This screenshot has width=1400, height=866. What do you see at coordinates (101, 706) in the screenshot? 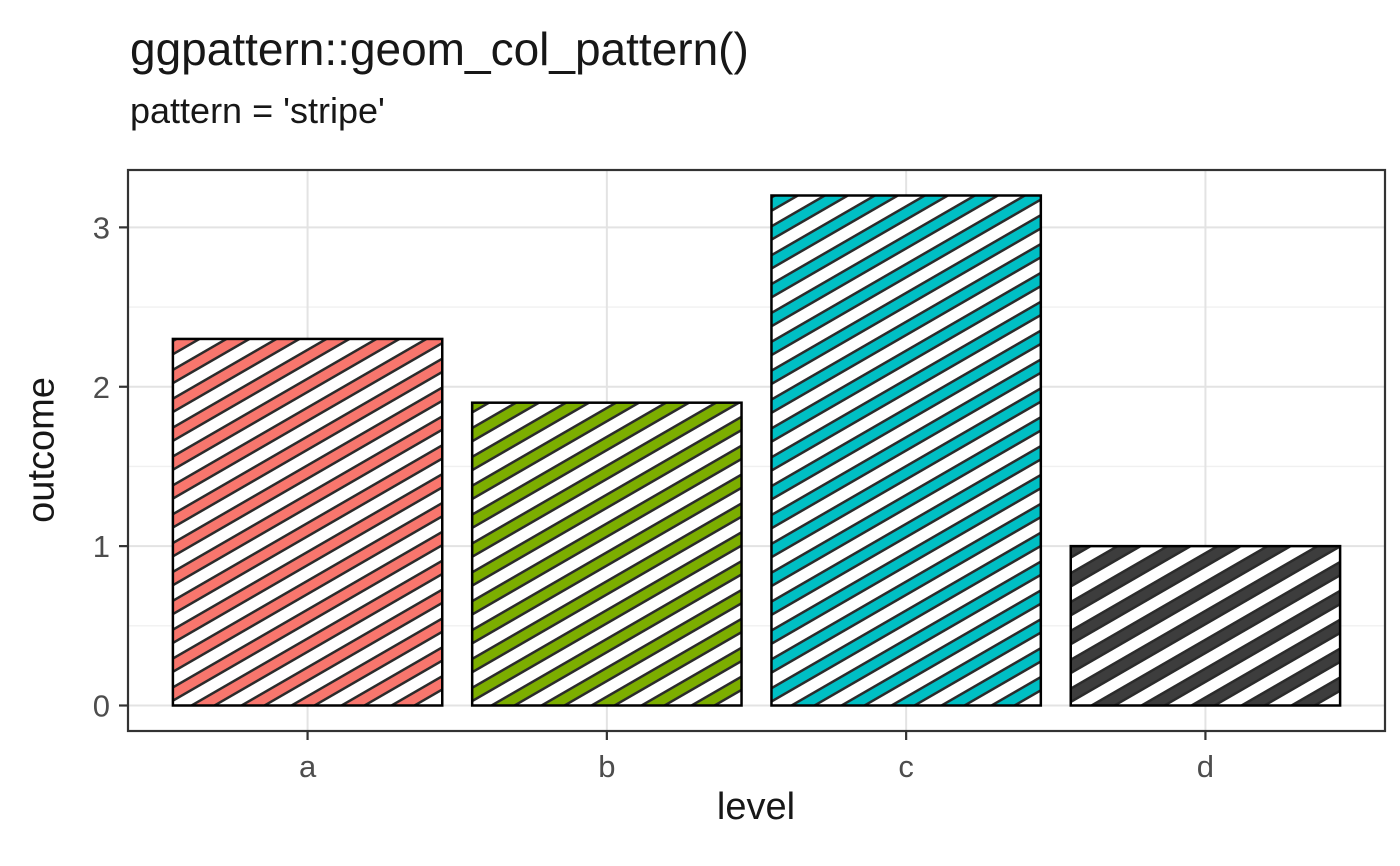
I see `y-tick-label: 0` at bounding box center [101, 706].